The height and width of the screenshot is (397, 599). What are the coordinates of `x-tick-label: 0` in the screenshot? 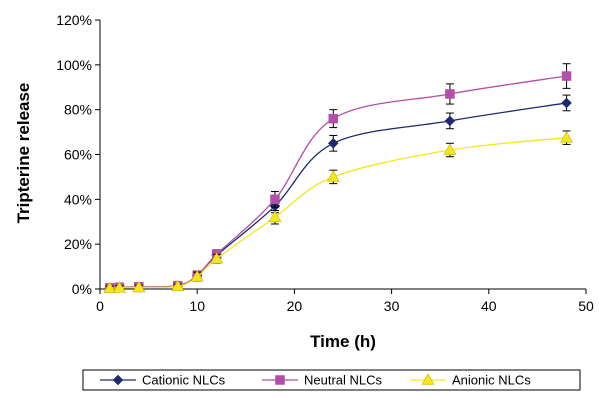 It's located at (100, 306).